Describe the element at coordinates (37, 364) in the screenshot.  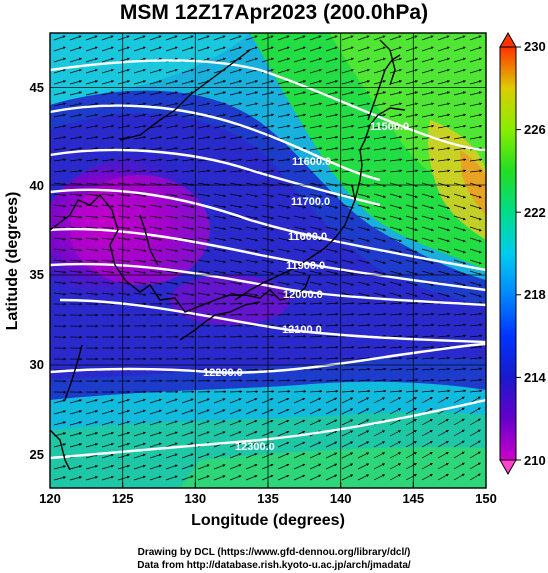
I see `y-tick-label: 30` at that location.